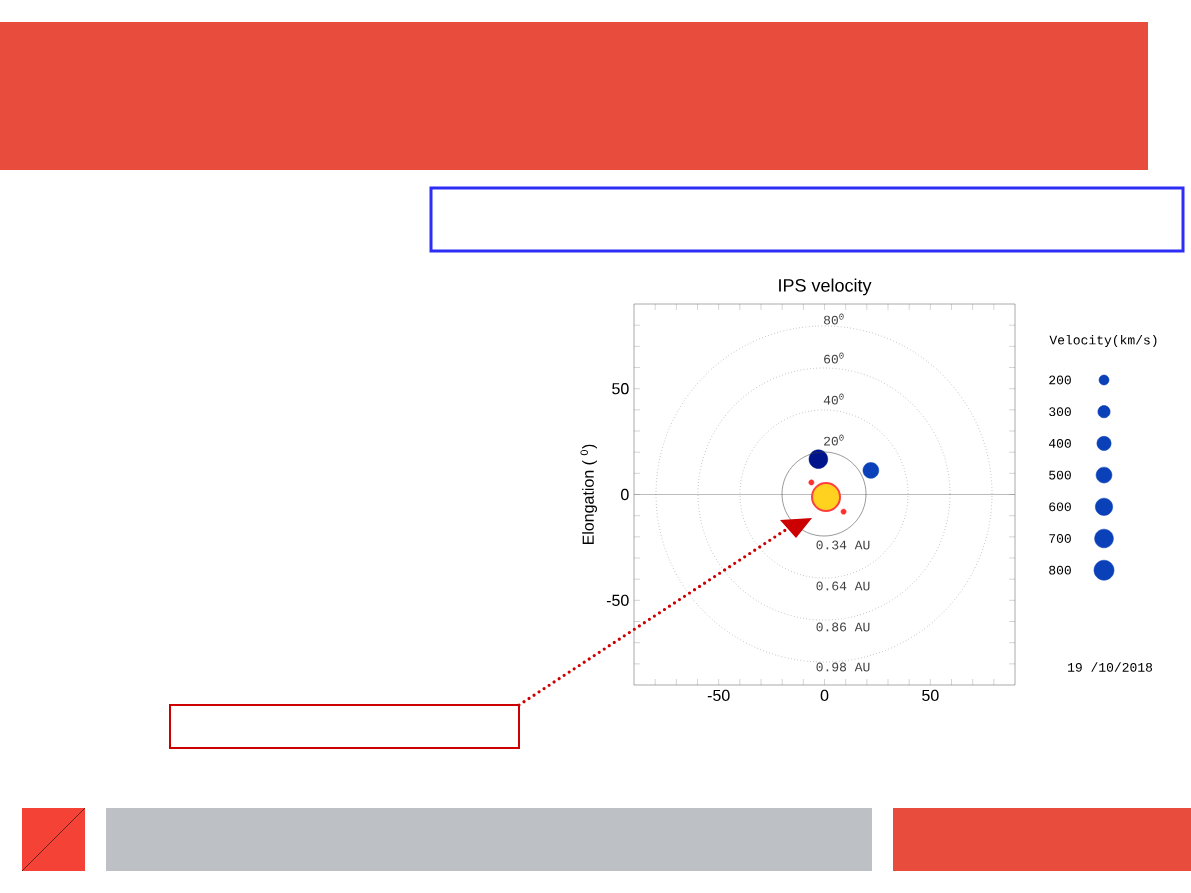 This screenshot has height=893, width=1191. I want to click on legend-label: 700, so click(1060, 538).